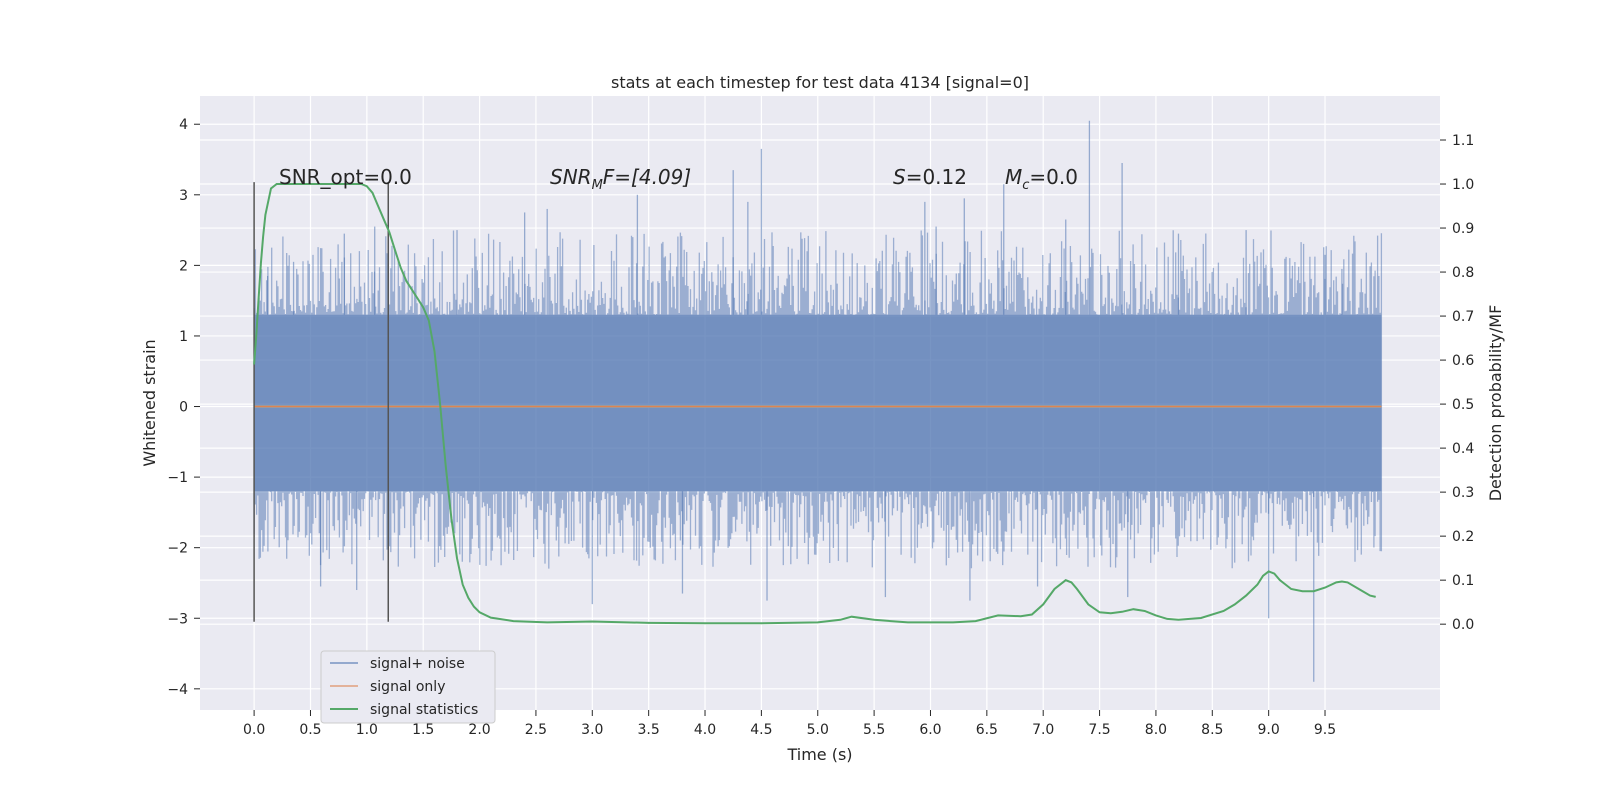 This screenshot has height=800, width=1600. Describe the element at coordinates (1463, 273) in the screenshot. I see `y-tick-label-right: 0.8` at that location.